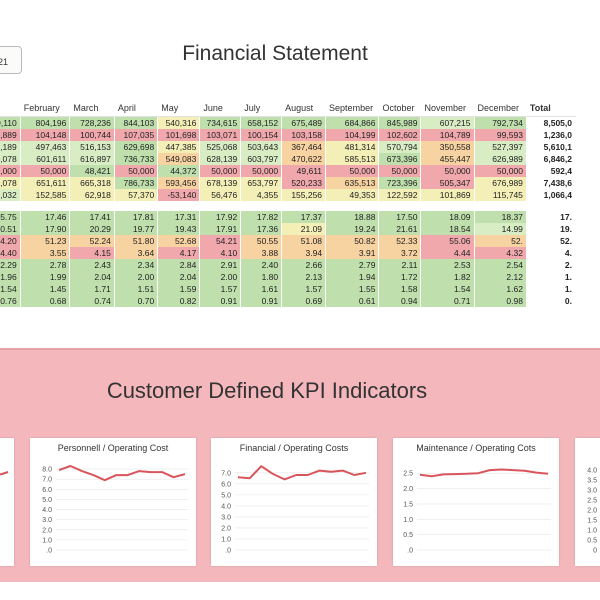 This screenshot has width=600, height=600. I want to click on table-cell: 20.51, so click(10, 229).